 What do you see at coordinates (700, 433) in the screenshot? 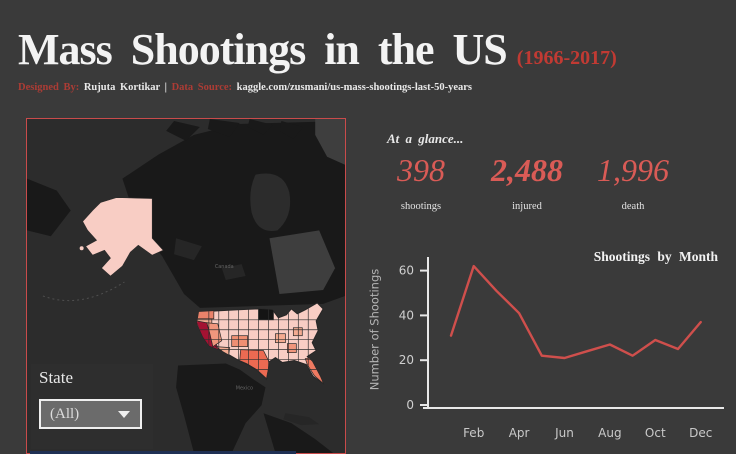
I see `svg-text: Dec` at bounding box center [700, 433].